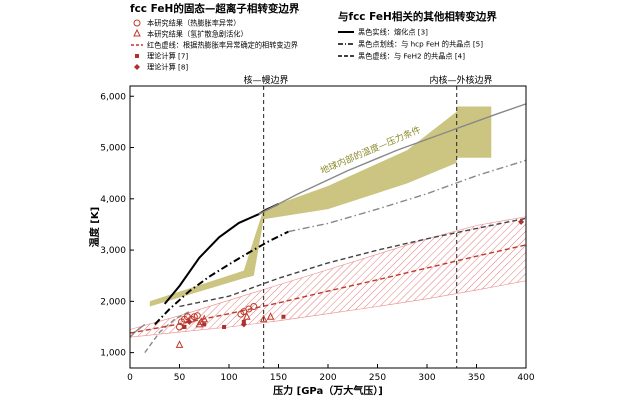 The width and height of the screenshot is (624, 400). What do you see at coordinates (113, 251) in the screenshot?
I see `y-tick-label-2: 3,000` at bounding box center [113, 251].